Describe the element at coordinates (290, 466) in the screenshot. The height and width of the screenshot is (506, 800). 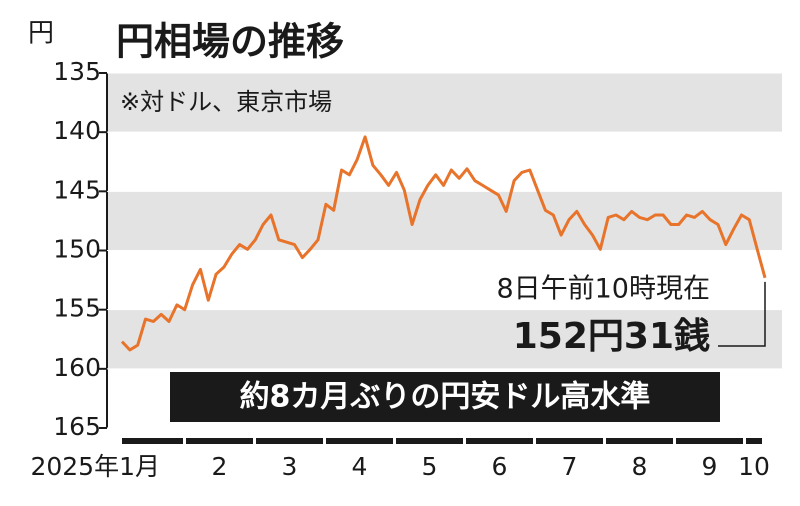
I see `x-tick-label: 3` at that location.